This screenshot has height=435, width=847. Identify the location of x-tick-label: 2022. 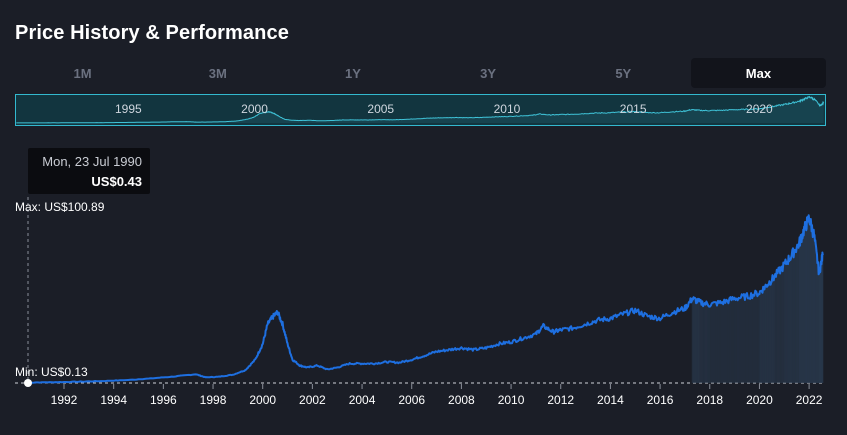
(809, 400).